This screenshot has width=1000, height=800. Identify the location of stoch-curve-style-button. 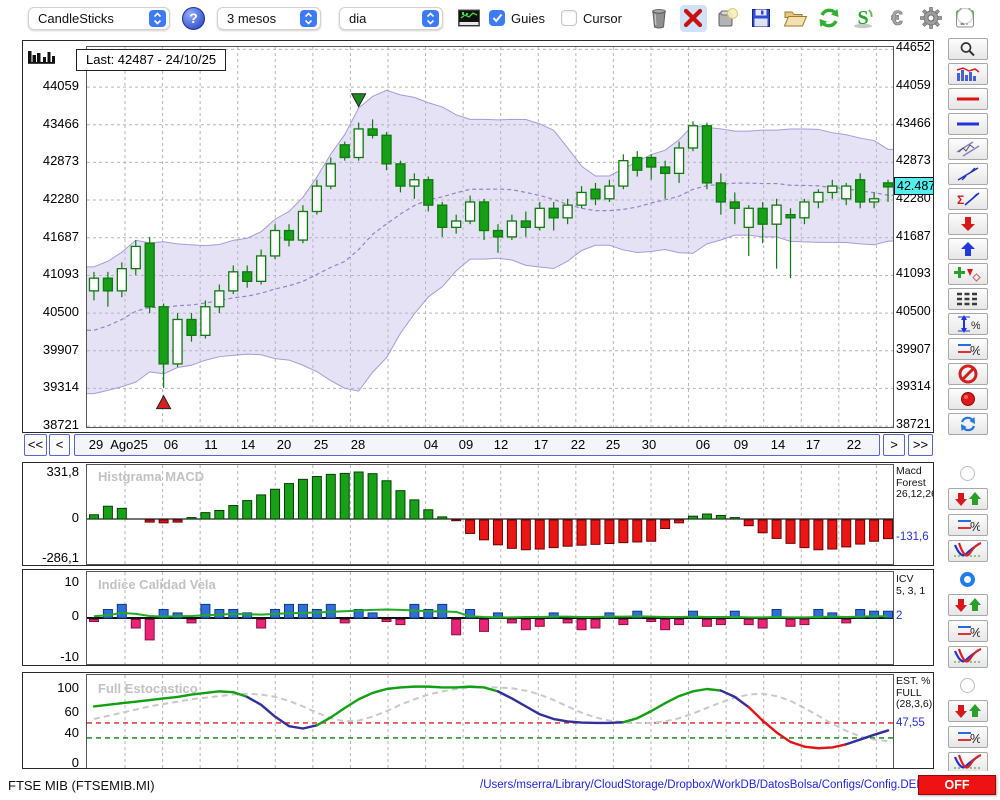
(968, 763).